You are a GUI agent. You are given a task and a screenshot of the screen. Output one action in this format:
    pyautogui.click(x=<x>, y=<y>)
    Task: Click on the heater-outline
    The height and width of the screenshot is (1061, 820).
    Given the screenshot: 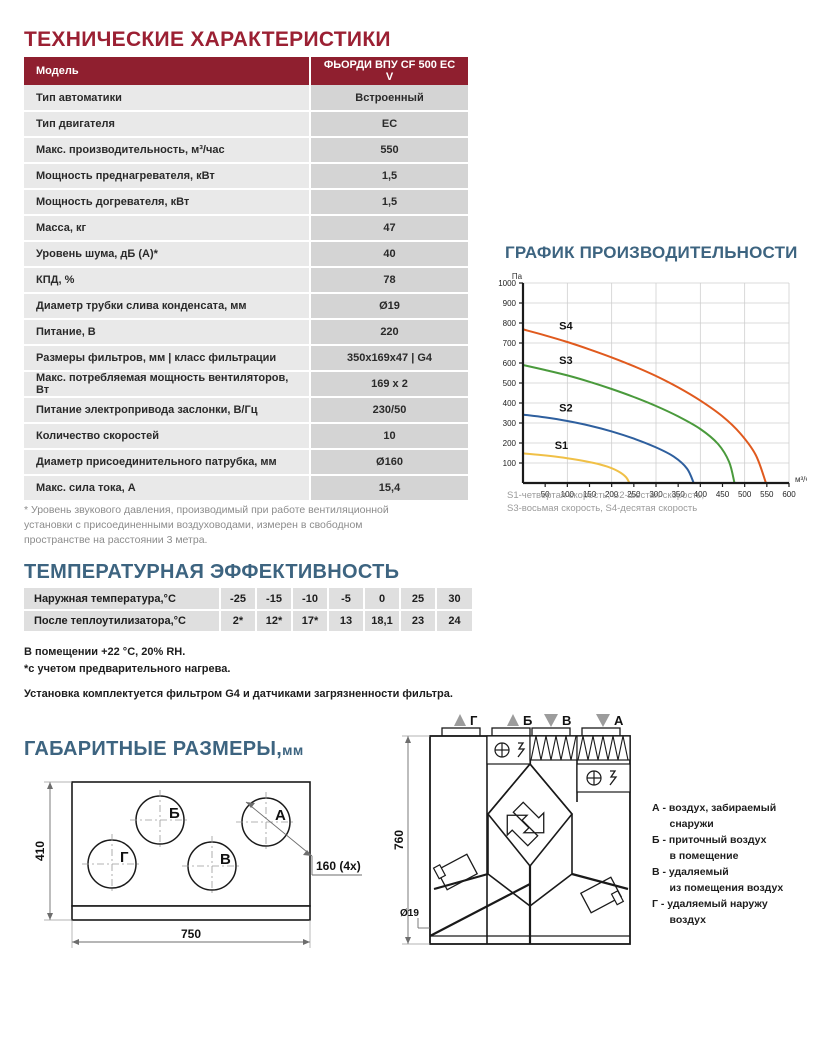 What is the action you would take?
    pyautogui.click(x=603, y=778)
    